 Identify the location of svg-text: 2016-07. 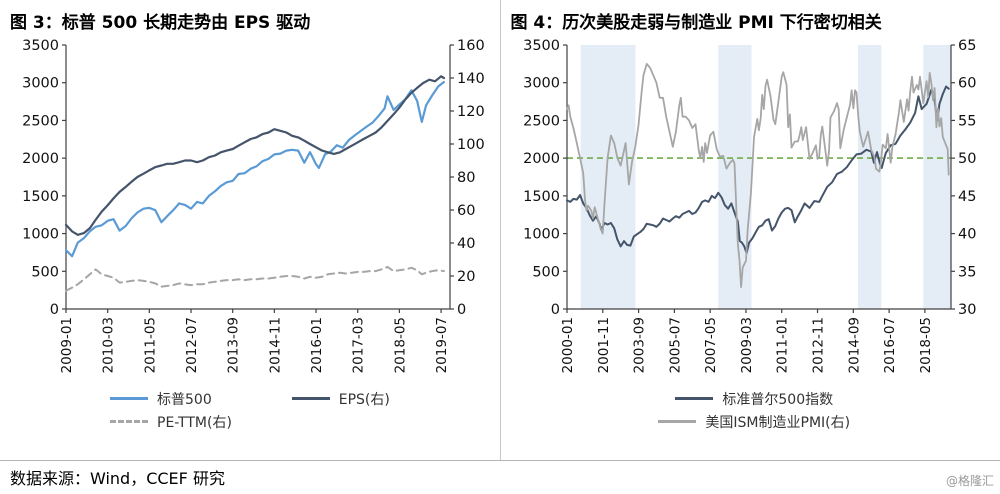
(890, 345).